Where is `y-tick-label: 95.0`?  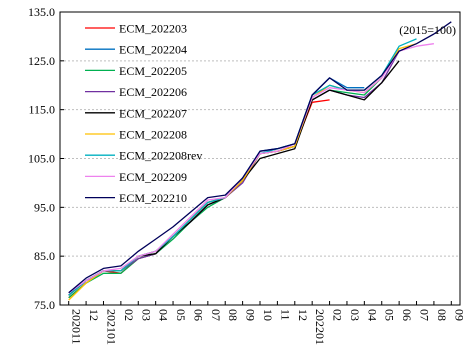
y-tick-label: 95.0 is located at coordinates (44, 207).